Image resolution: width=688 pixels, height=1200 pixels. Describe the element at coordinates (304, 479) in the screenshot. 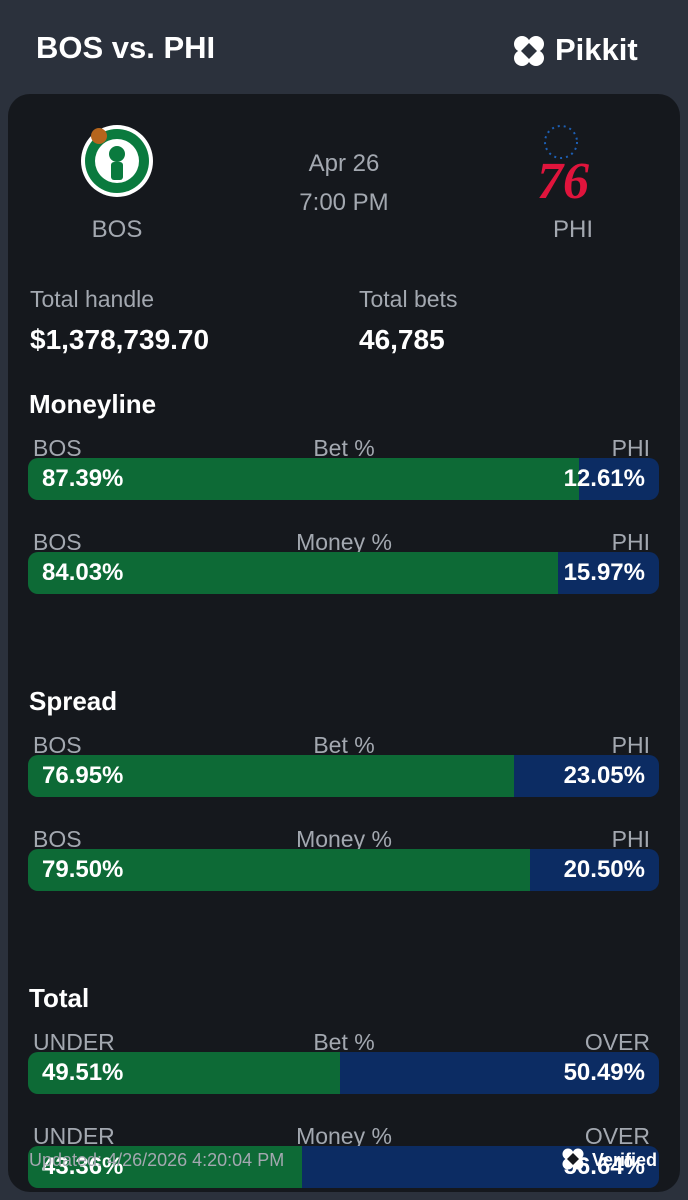

I see `left-segment: 87.39%` at that location.